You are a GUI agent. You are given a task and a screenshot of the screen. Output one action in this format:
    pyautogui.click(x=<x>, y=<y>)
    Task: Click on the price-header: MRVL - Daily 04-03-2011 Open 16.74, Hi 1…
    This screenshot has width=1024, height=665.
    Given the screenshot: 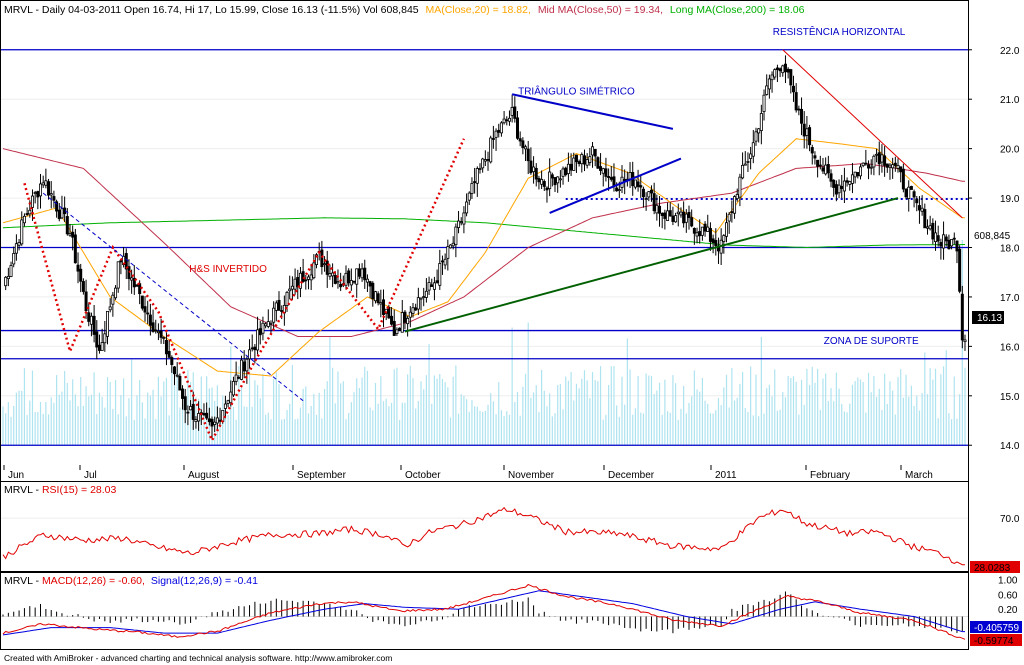 What is the action you would take?
    pyautogui.click(x=404, y=10)
    